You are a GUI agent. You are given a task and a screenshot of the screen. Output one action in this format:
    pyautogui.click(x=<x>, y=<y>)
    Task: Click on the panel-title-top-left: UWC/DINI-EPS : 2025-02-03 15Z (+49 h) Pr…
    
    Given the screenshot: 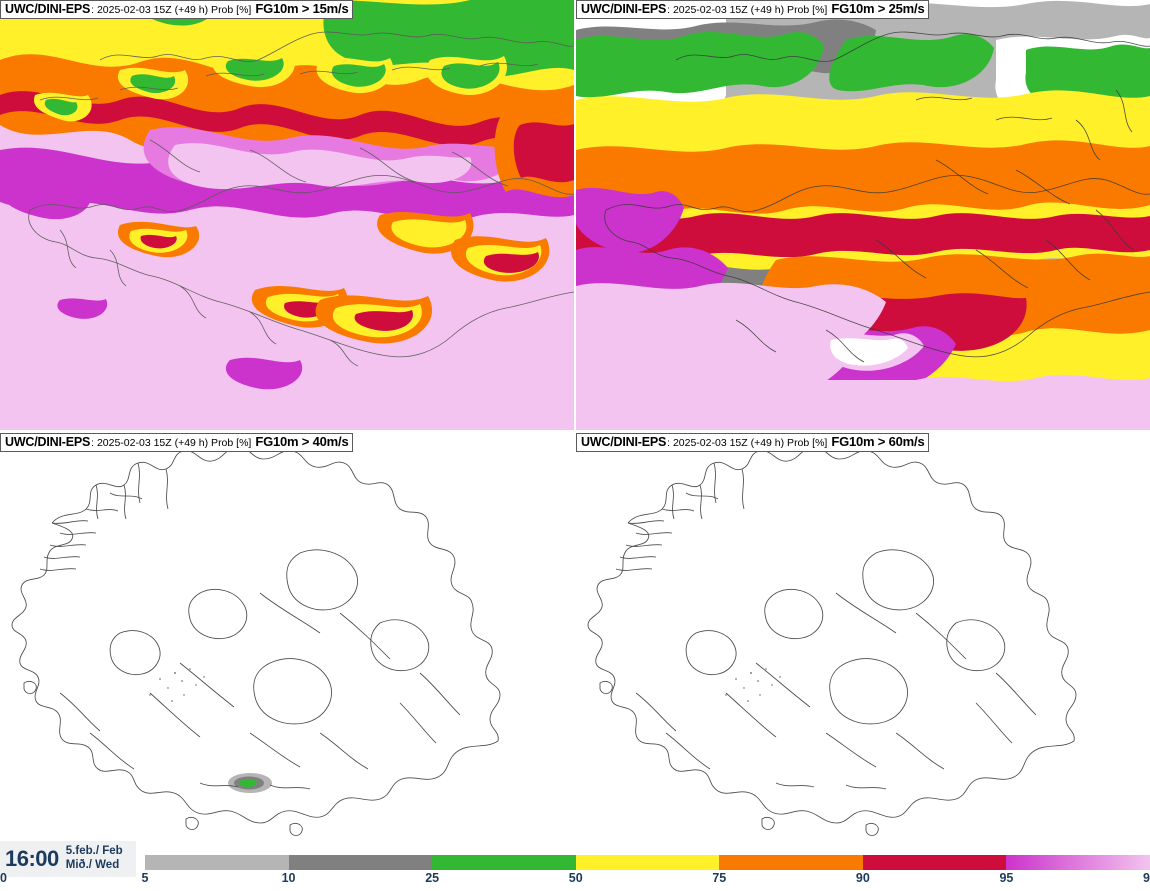 What is the action you would take?
    pyautogui.click(x=177, y=10)
    